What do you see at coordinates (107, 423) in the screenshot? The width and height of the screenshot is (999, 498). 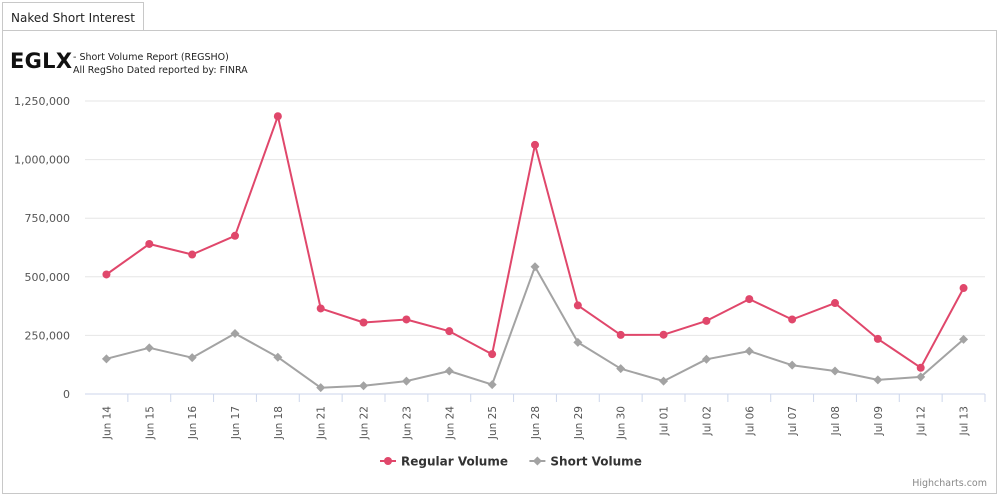 I see `x-tick-label: Jun 14` at bounding box center [107, 423].